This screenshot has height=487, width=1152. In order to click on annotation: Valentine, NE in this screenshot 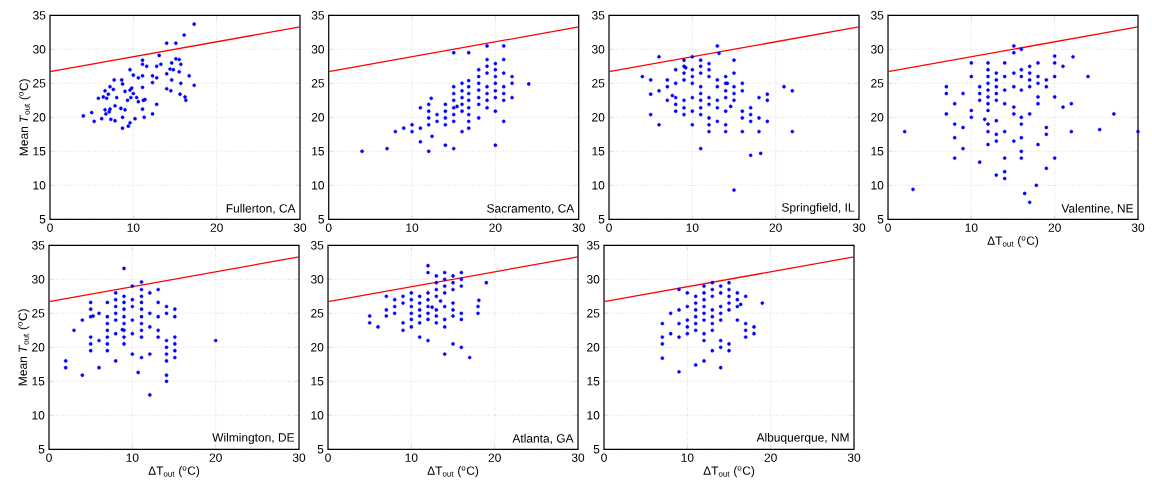, I will do `click(1097, 209)`.